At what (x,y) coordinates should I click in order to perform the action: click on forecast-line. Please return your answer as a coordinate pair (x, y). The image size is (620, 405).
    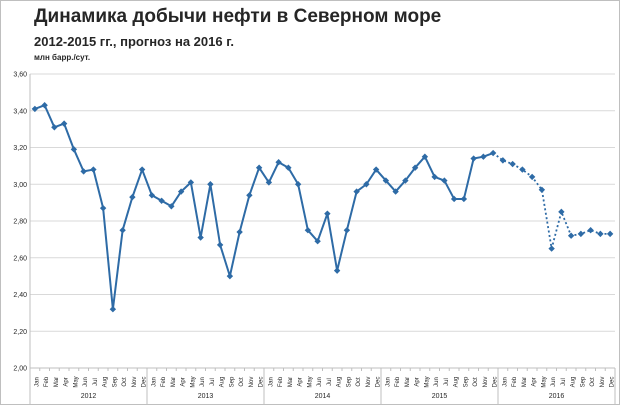
    Looking at the image, I should click on (551, 201).